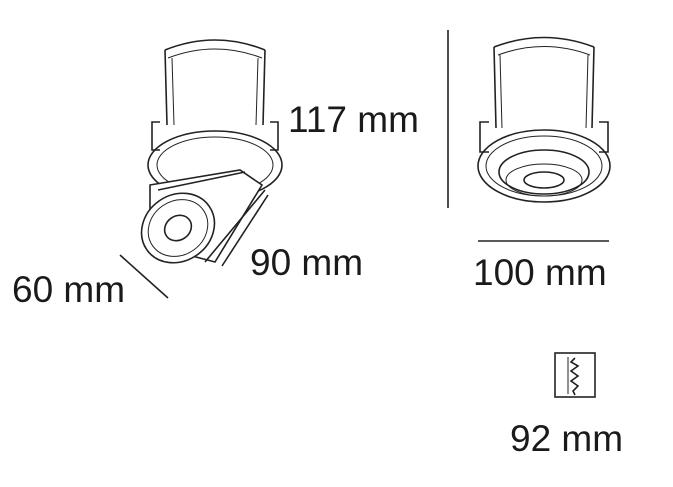 The width and height of the screenshot is (673, 487). What do you see at coordinates (575, 375) in the screenshot?
I see `ceiling-cutout-icon` at bounding box center [575, 375].